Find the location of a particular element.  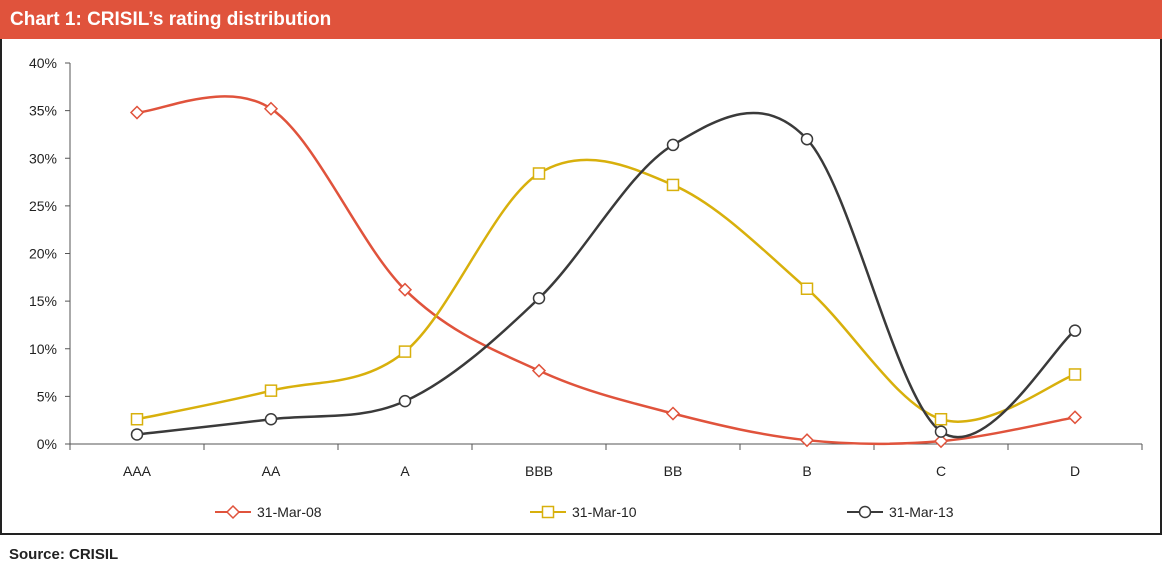

y-tick-label: 10% is located at coordinates (43, 349).